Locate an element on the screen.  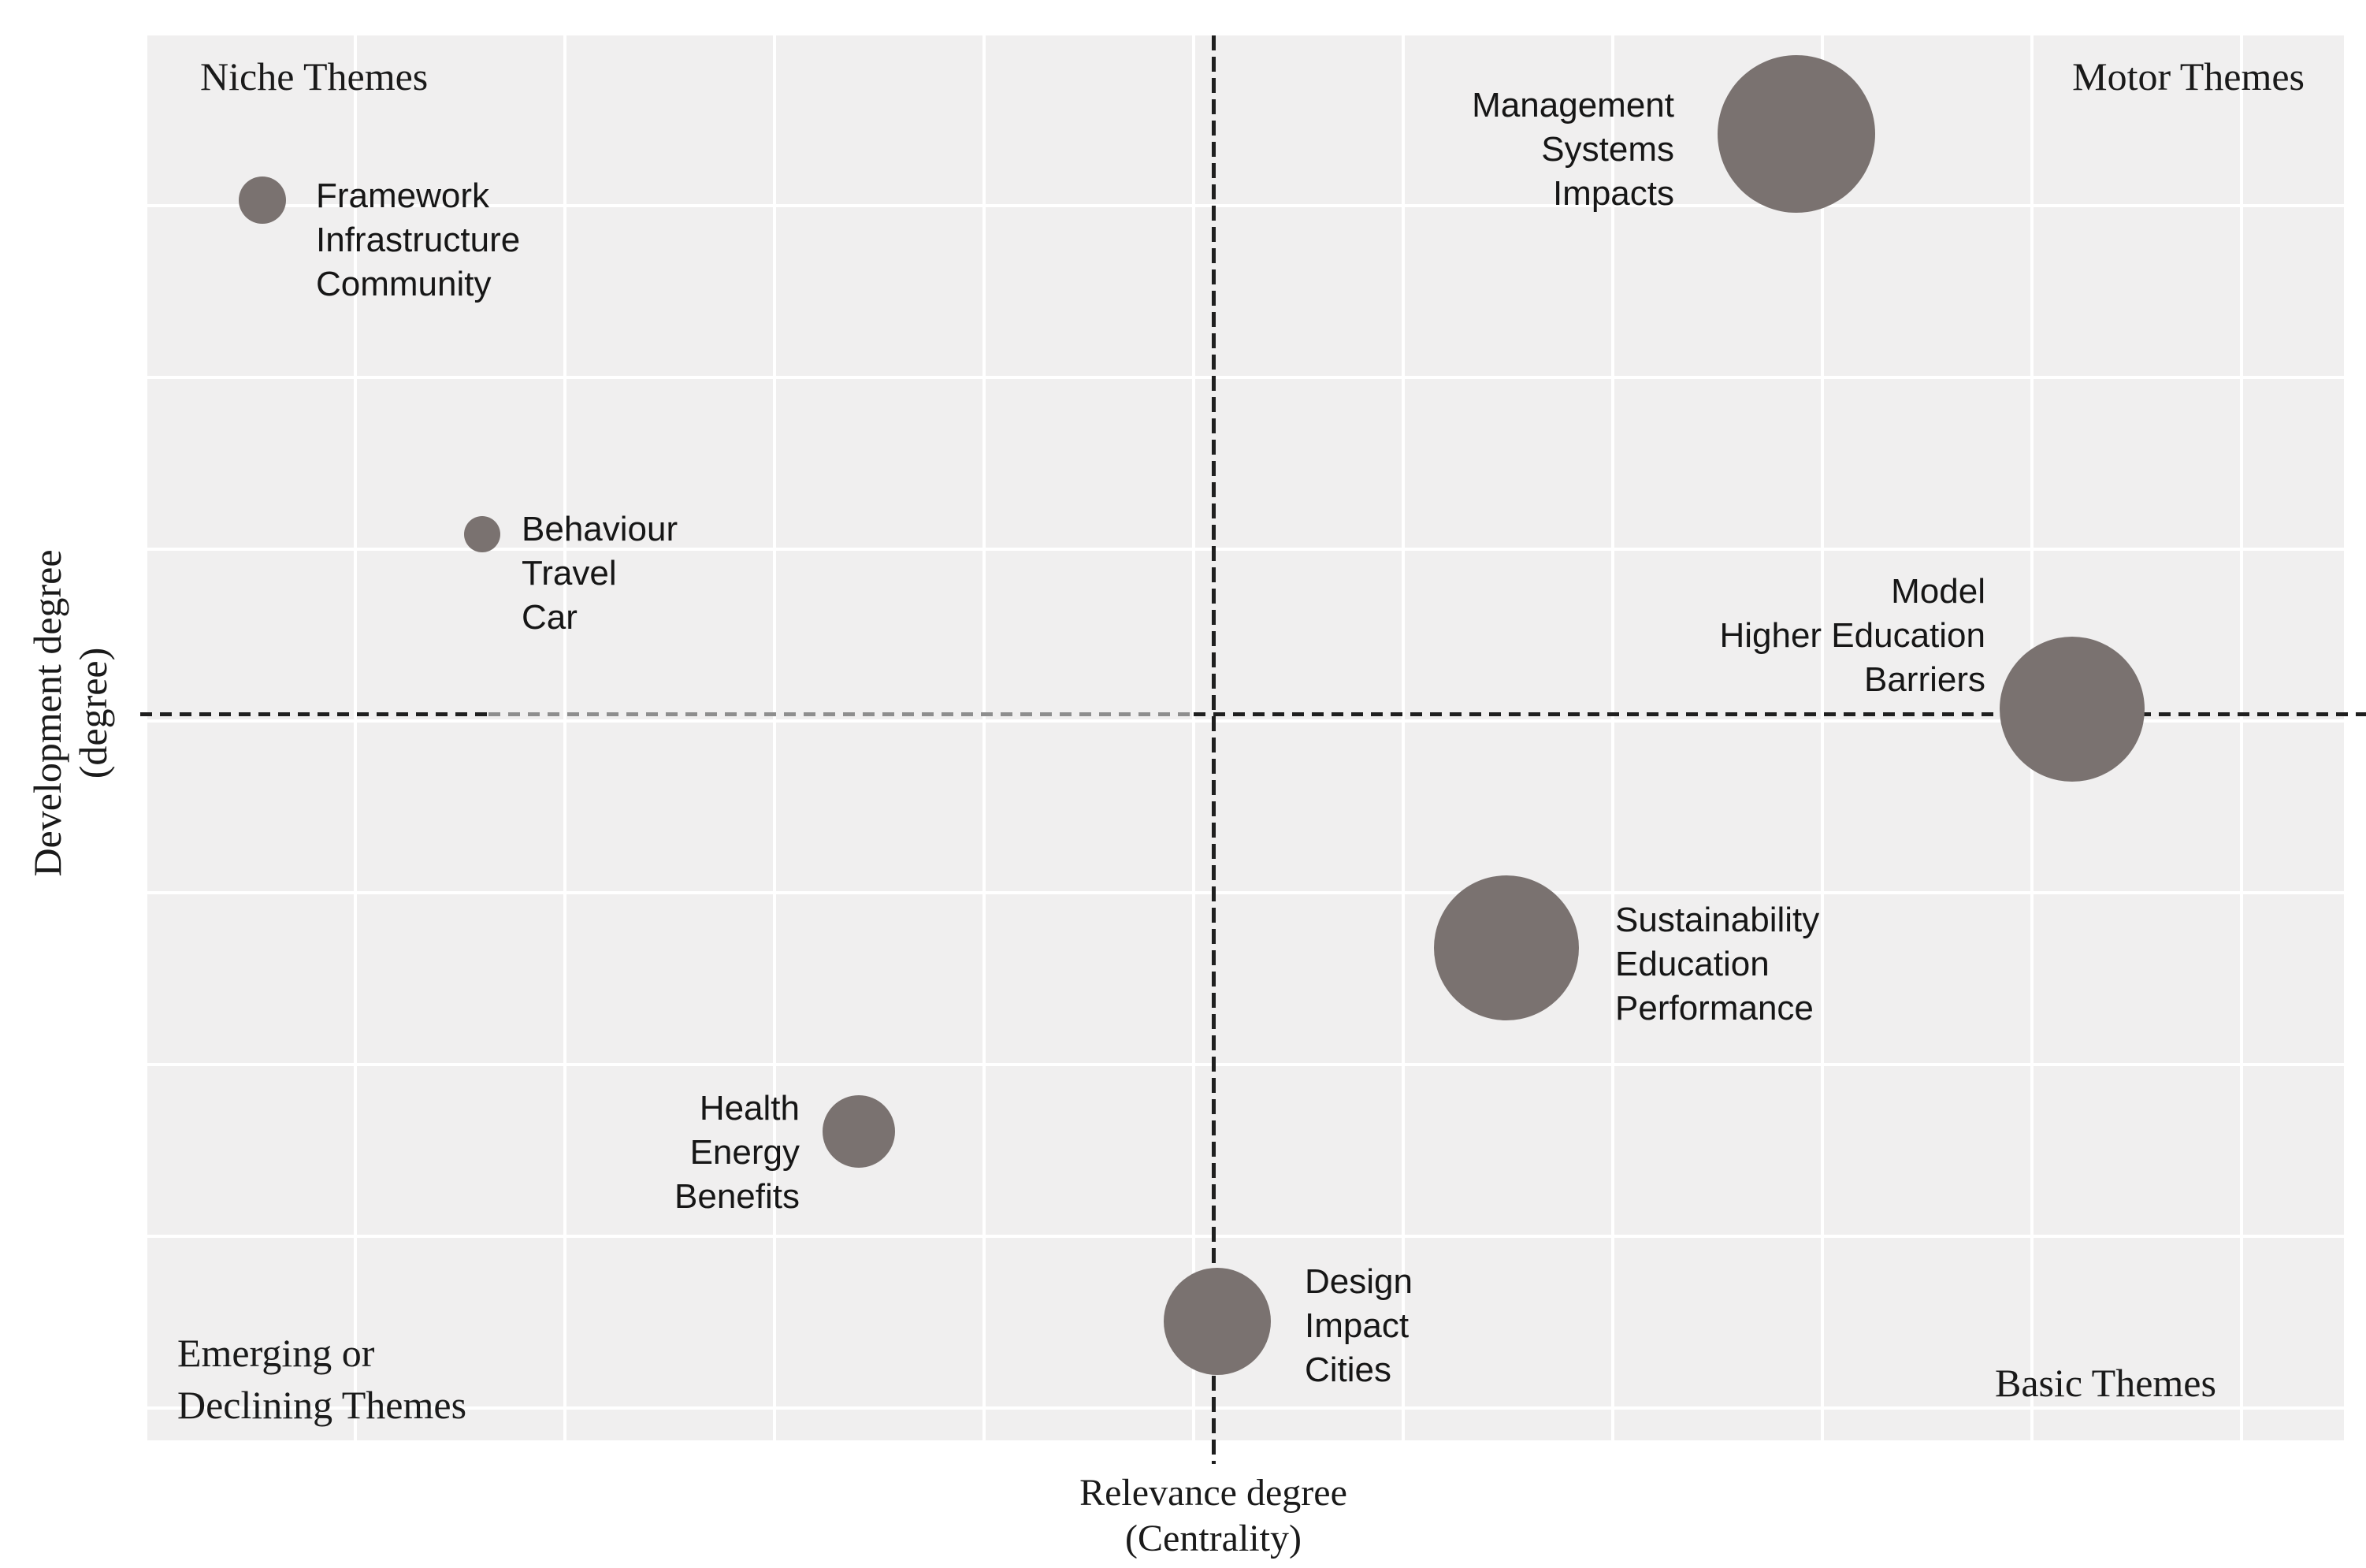
bubble-management is located at coordinates (1796, 134).